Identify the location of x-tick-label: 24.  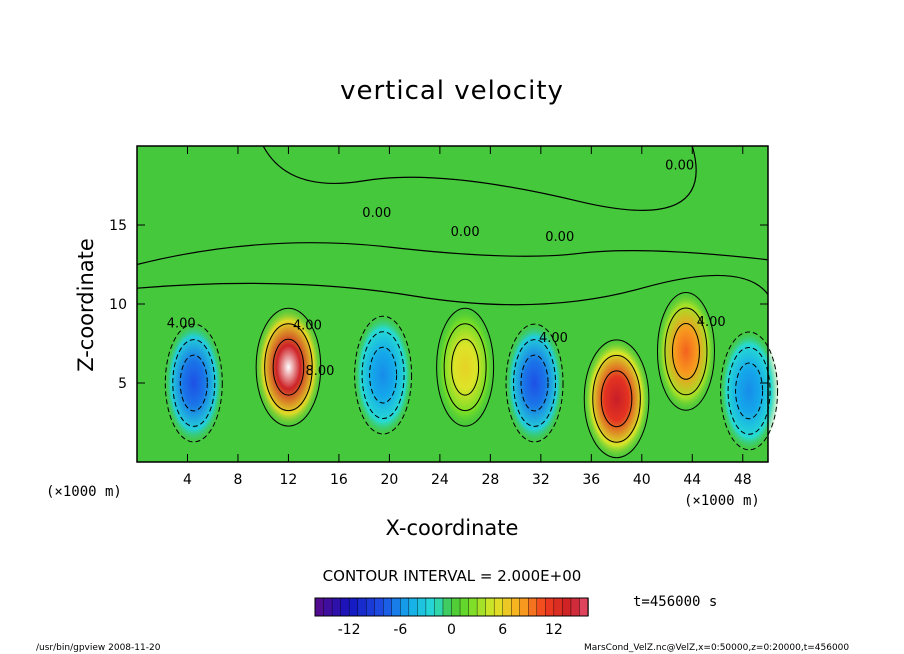
(440, 480).